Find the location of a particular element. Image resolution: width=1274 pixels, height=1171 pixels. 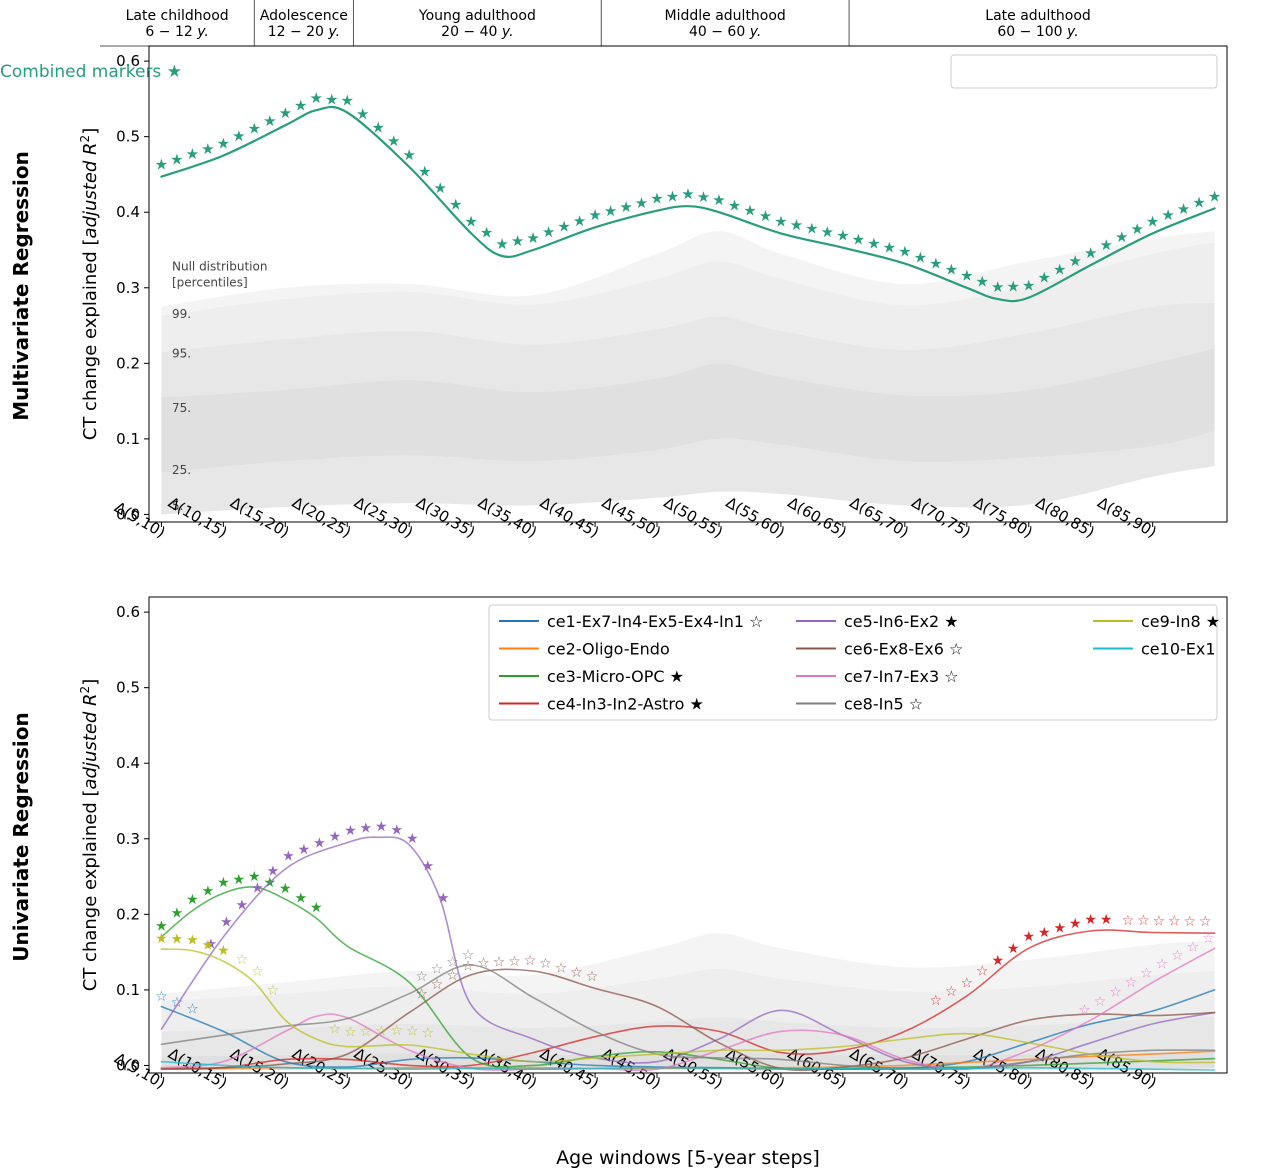

null-distribution-title: Null distribution is located at coordinates (219, 266).